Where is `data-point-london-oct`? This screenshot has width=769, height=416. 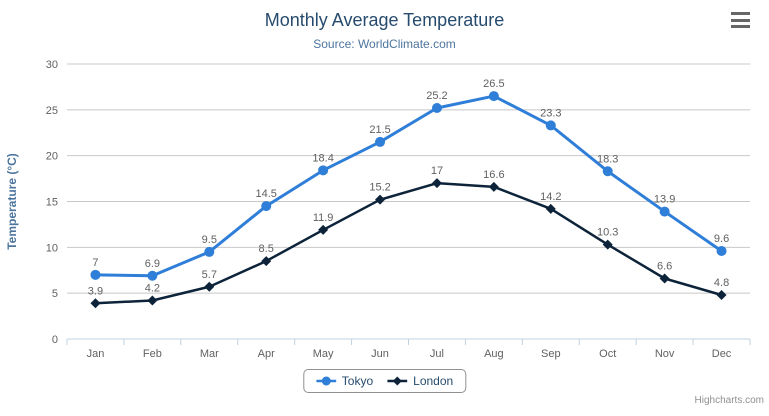
data-point-london-oct is located at coordinates (607, 244).